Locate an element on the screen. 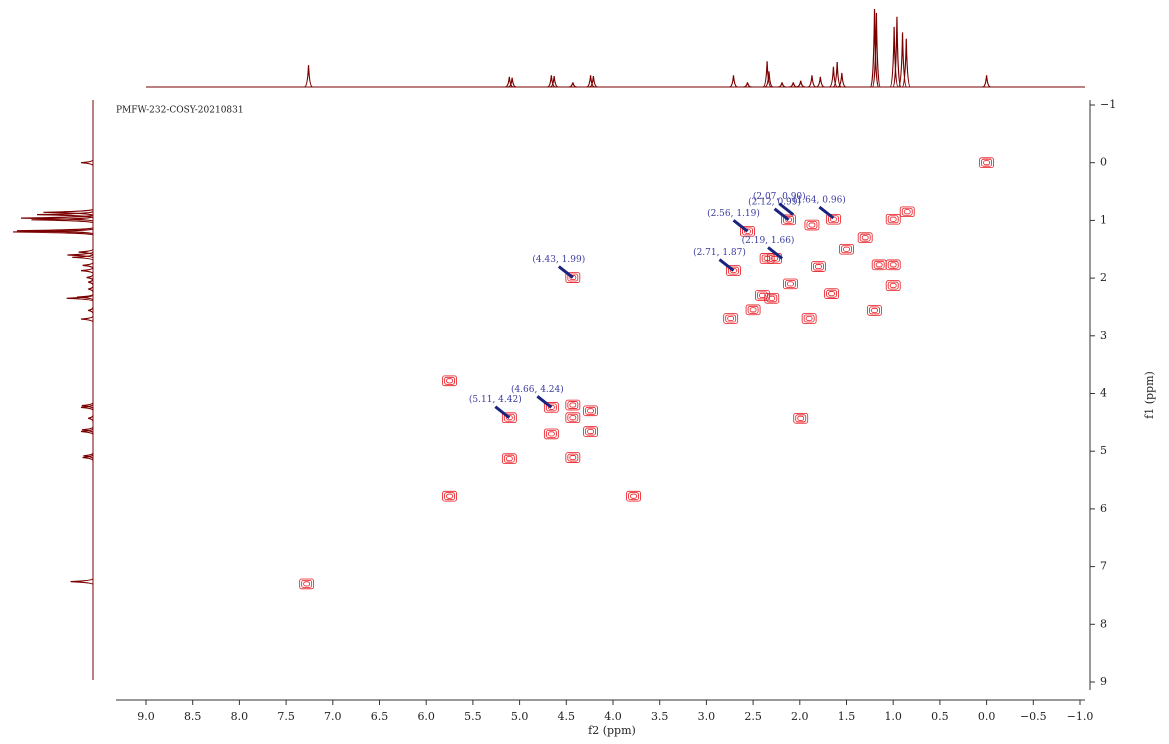 This screenshot has height=744, width=1169. x-tick-label: −0.5 is located at coordinates (1033, 716).